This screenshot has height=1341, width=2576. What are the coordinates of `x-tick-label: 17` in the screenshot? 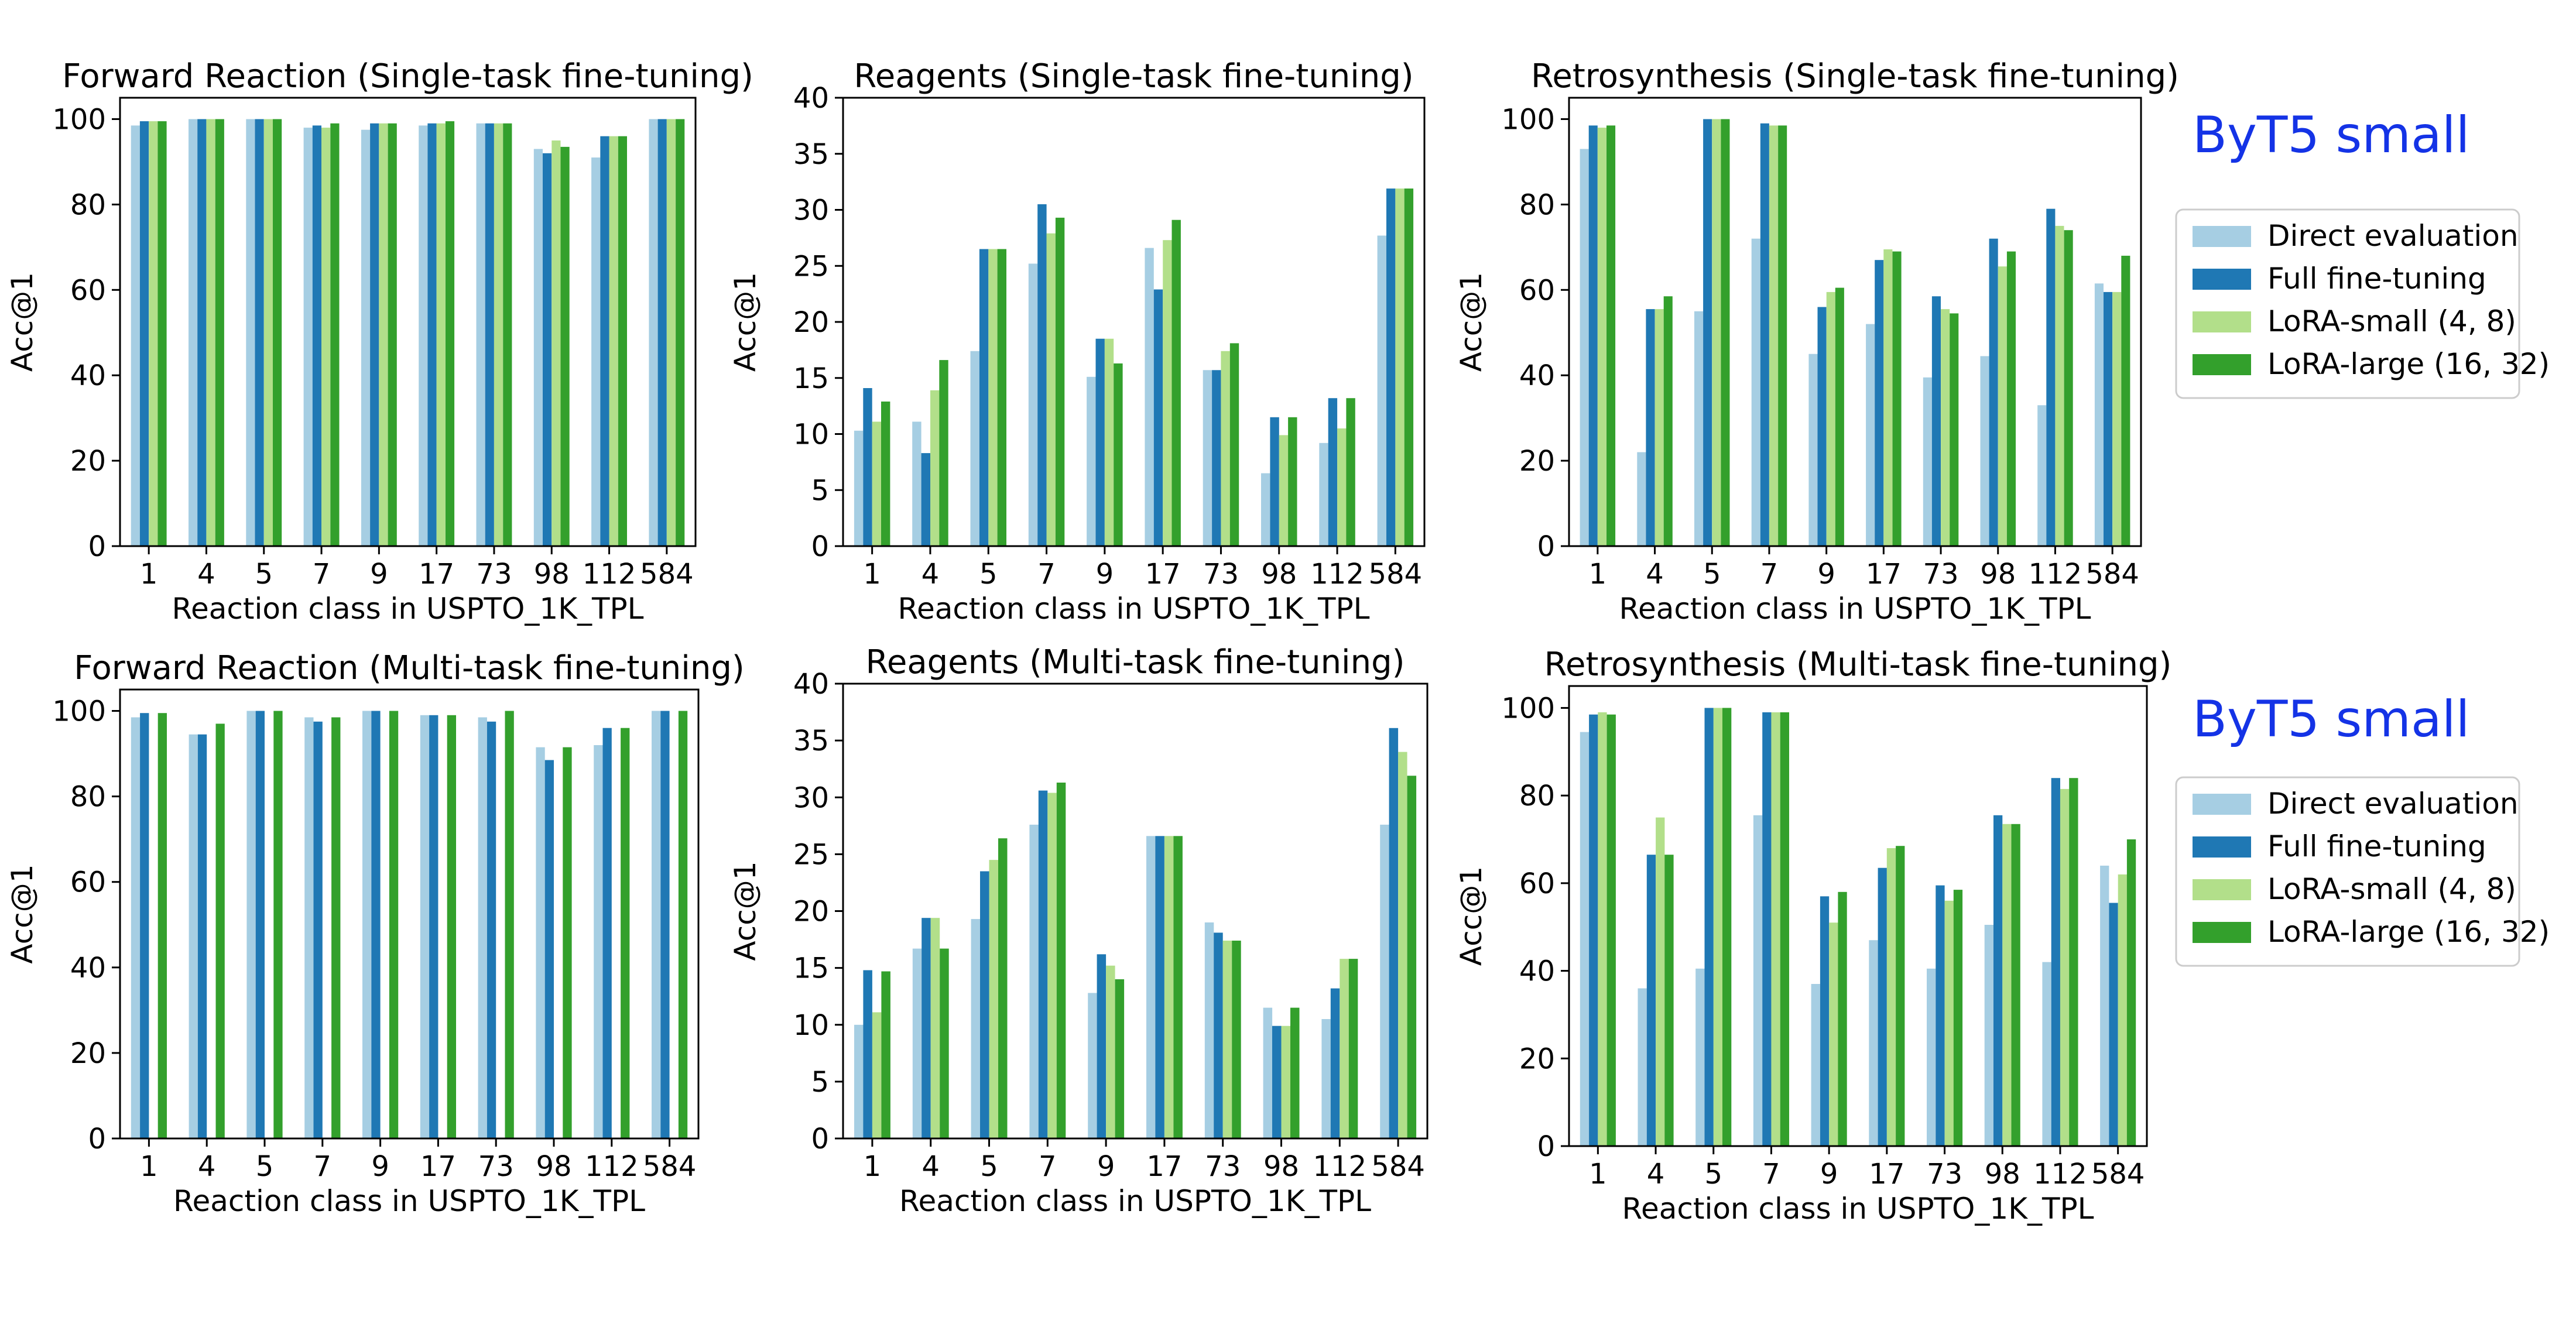 It's located at (438, 1166).